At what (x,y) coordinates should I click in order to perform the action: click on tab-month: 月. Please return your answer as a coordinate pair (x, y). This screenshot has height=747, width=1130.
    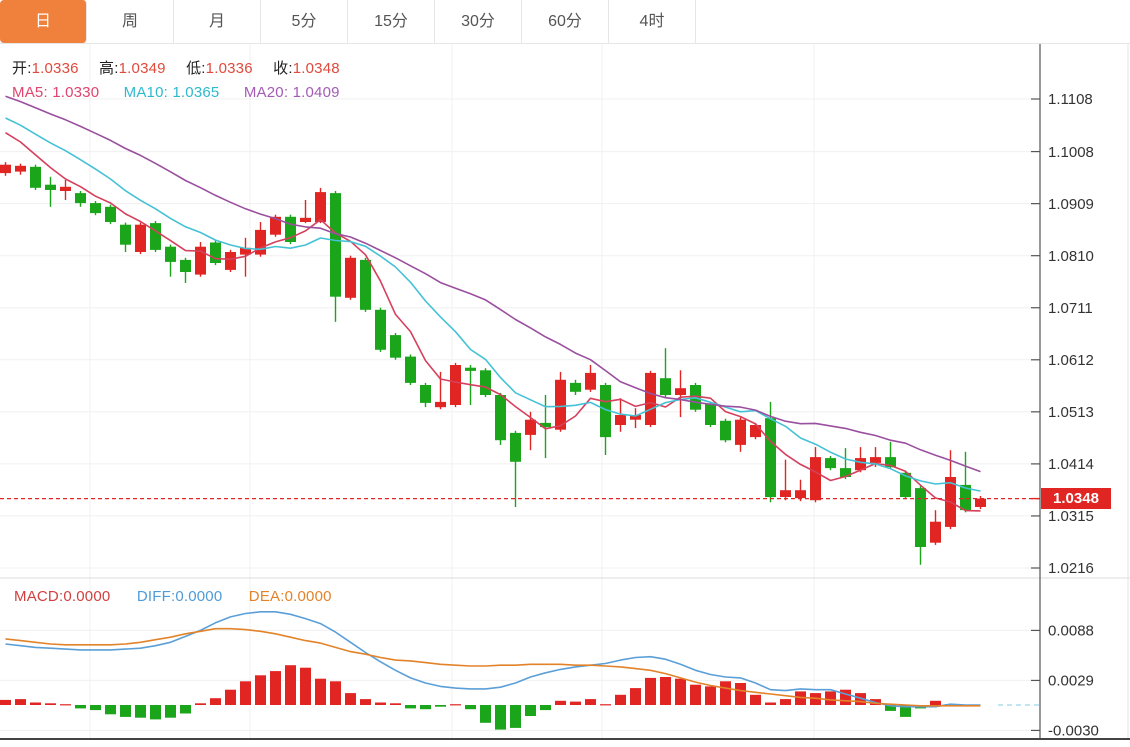
    Looking at the image, I should click on (217, 21).